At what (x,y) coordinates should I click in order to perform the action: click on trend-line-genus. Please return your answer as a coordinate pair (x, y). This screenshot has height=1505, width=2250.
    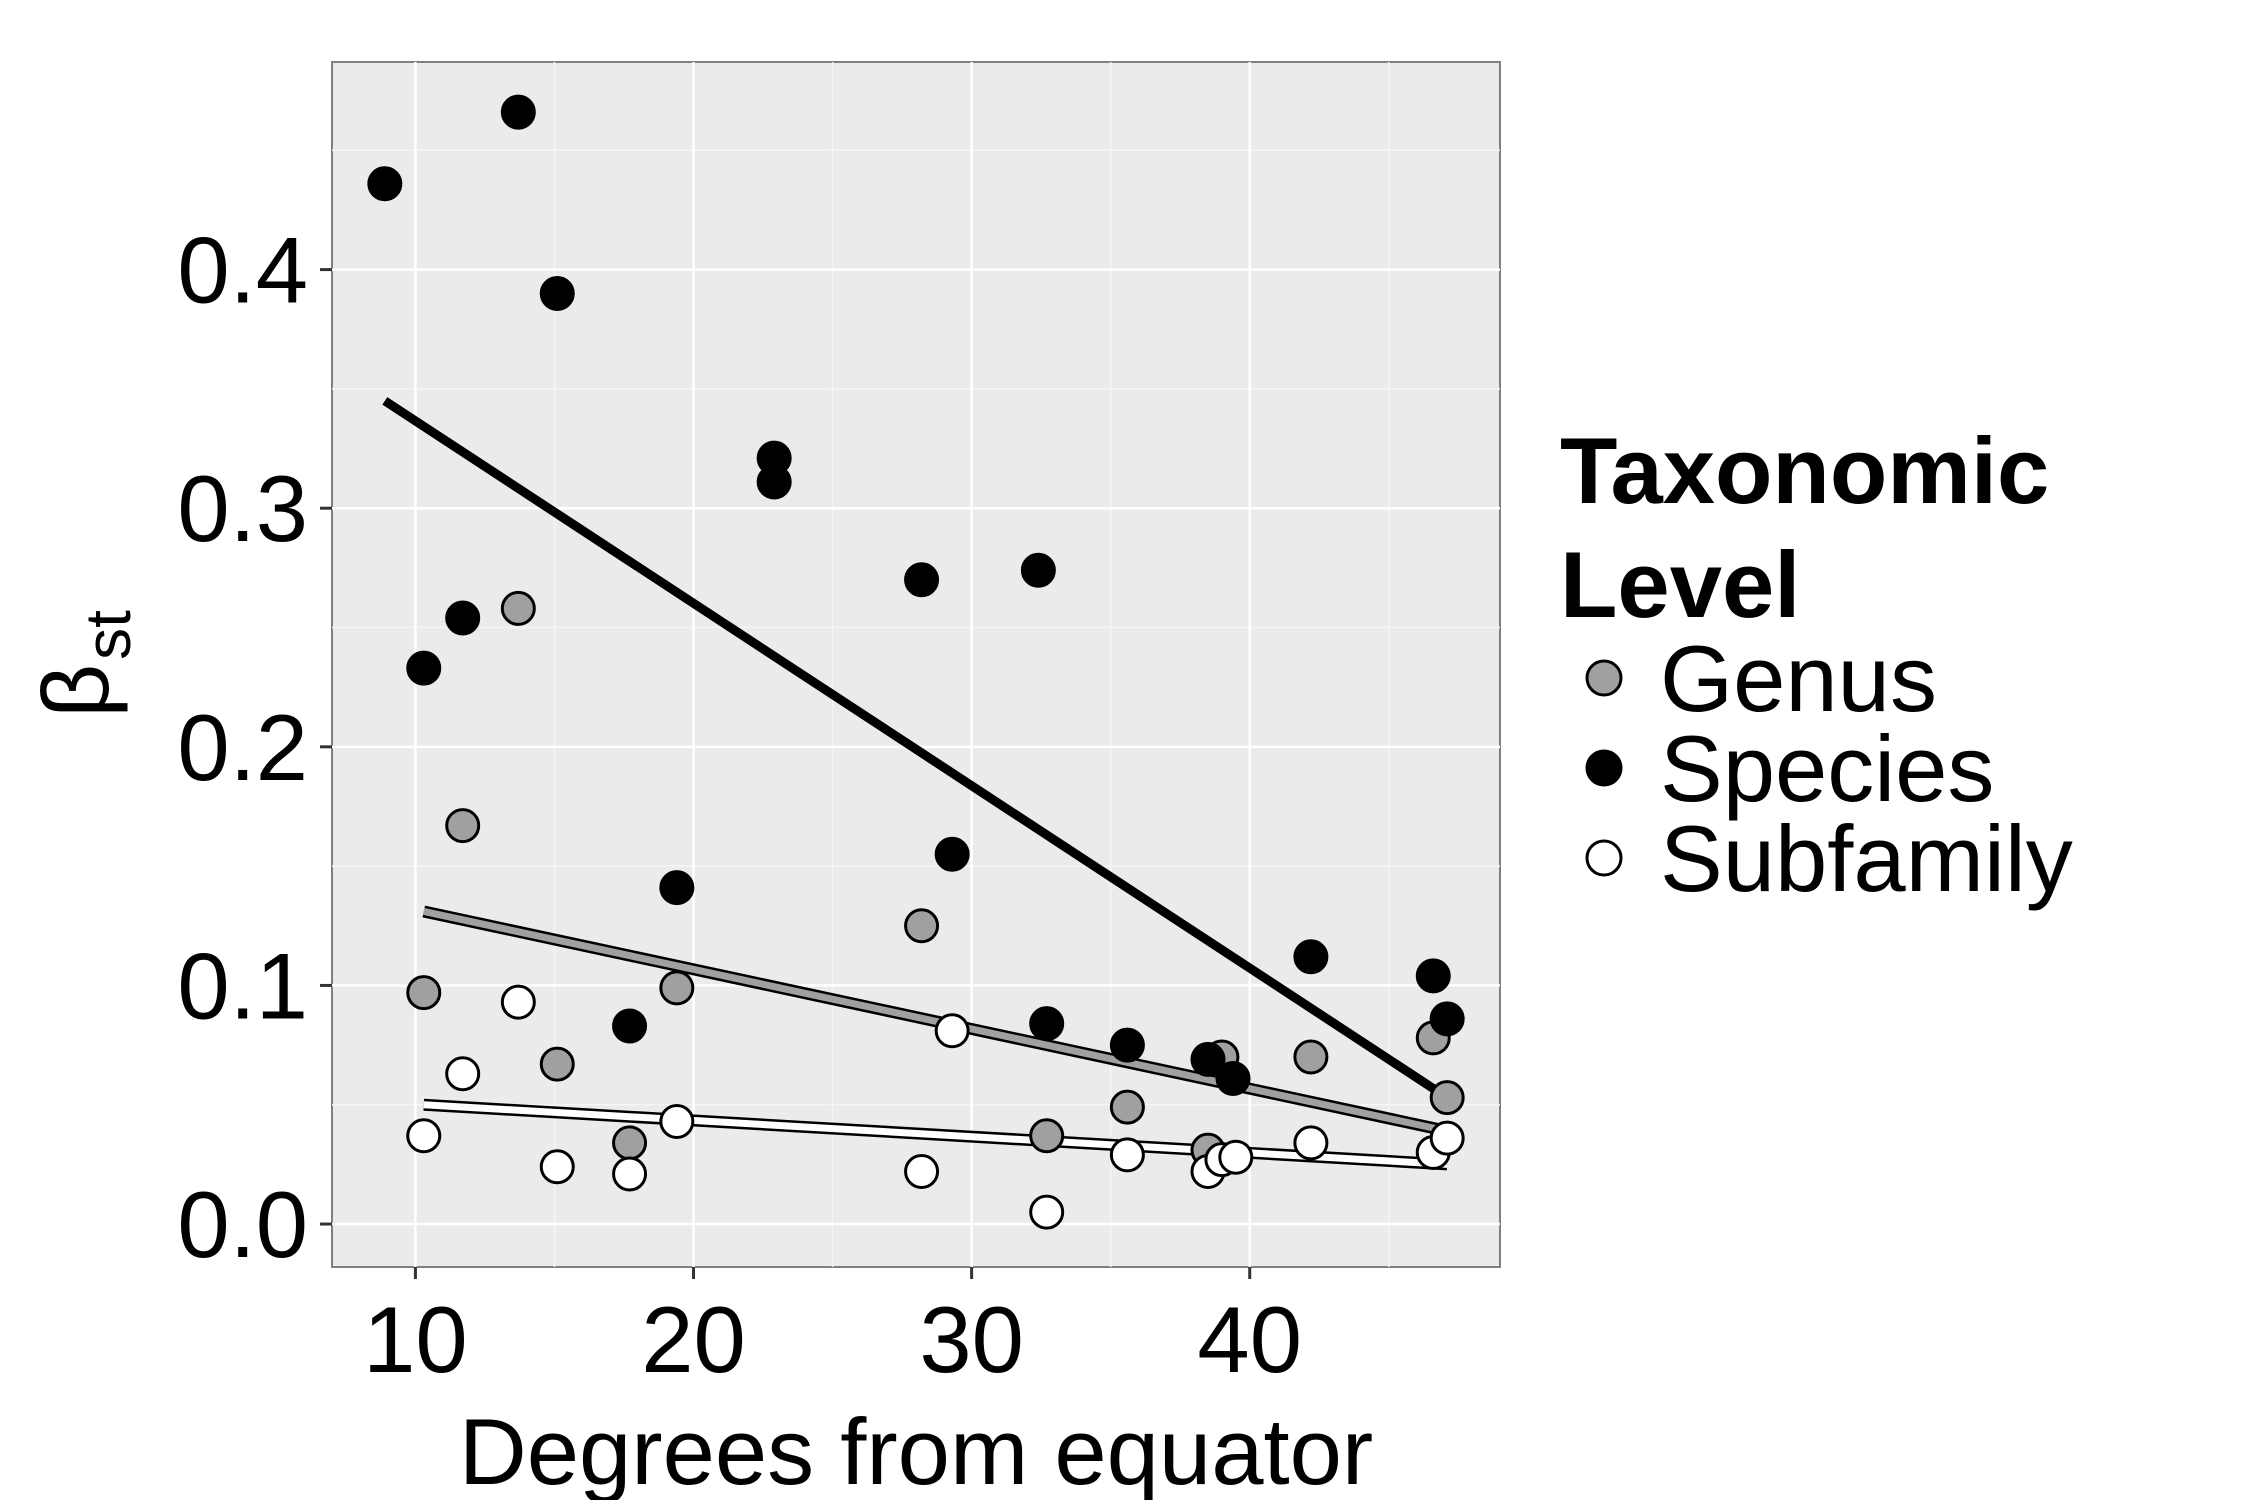
    Looking at the image, I should click on (935, 1021).